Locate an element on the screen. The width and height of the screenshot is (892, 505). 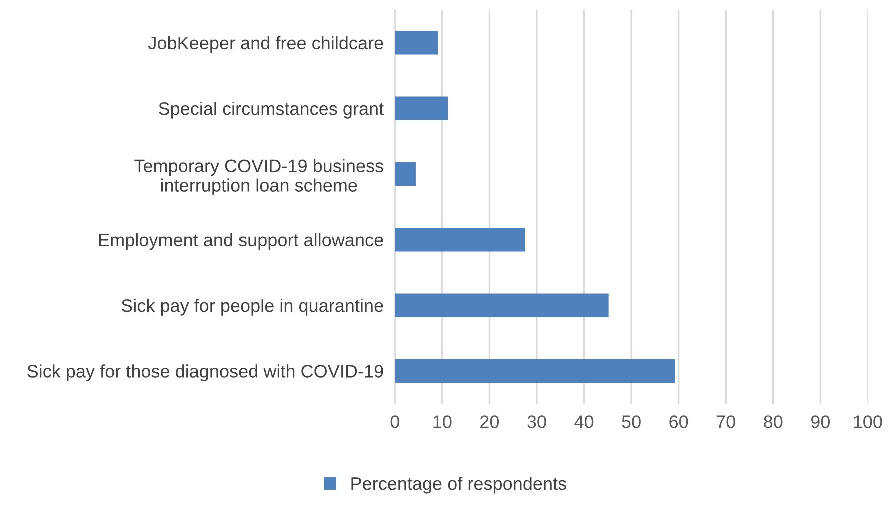
legend-label: Percentage of respondents is located at coordinates (459, 485).